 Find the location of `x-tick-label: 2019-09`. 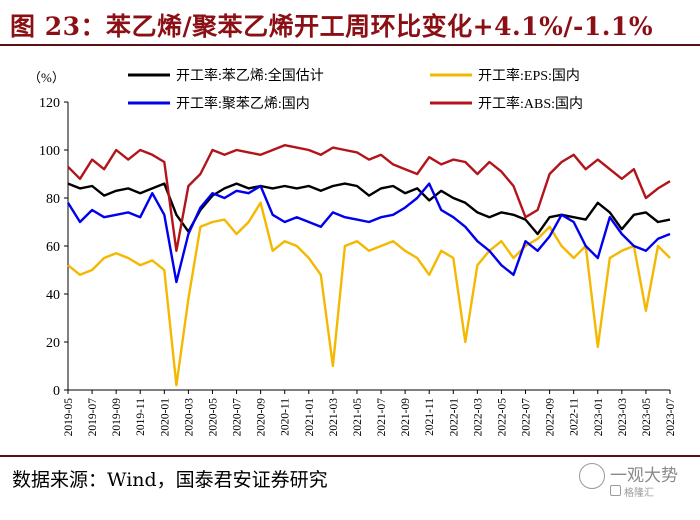

x-tick-label: 2019-09 is located at coordinates (117, 417).